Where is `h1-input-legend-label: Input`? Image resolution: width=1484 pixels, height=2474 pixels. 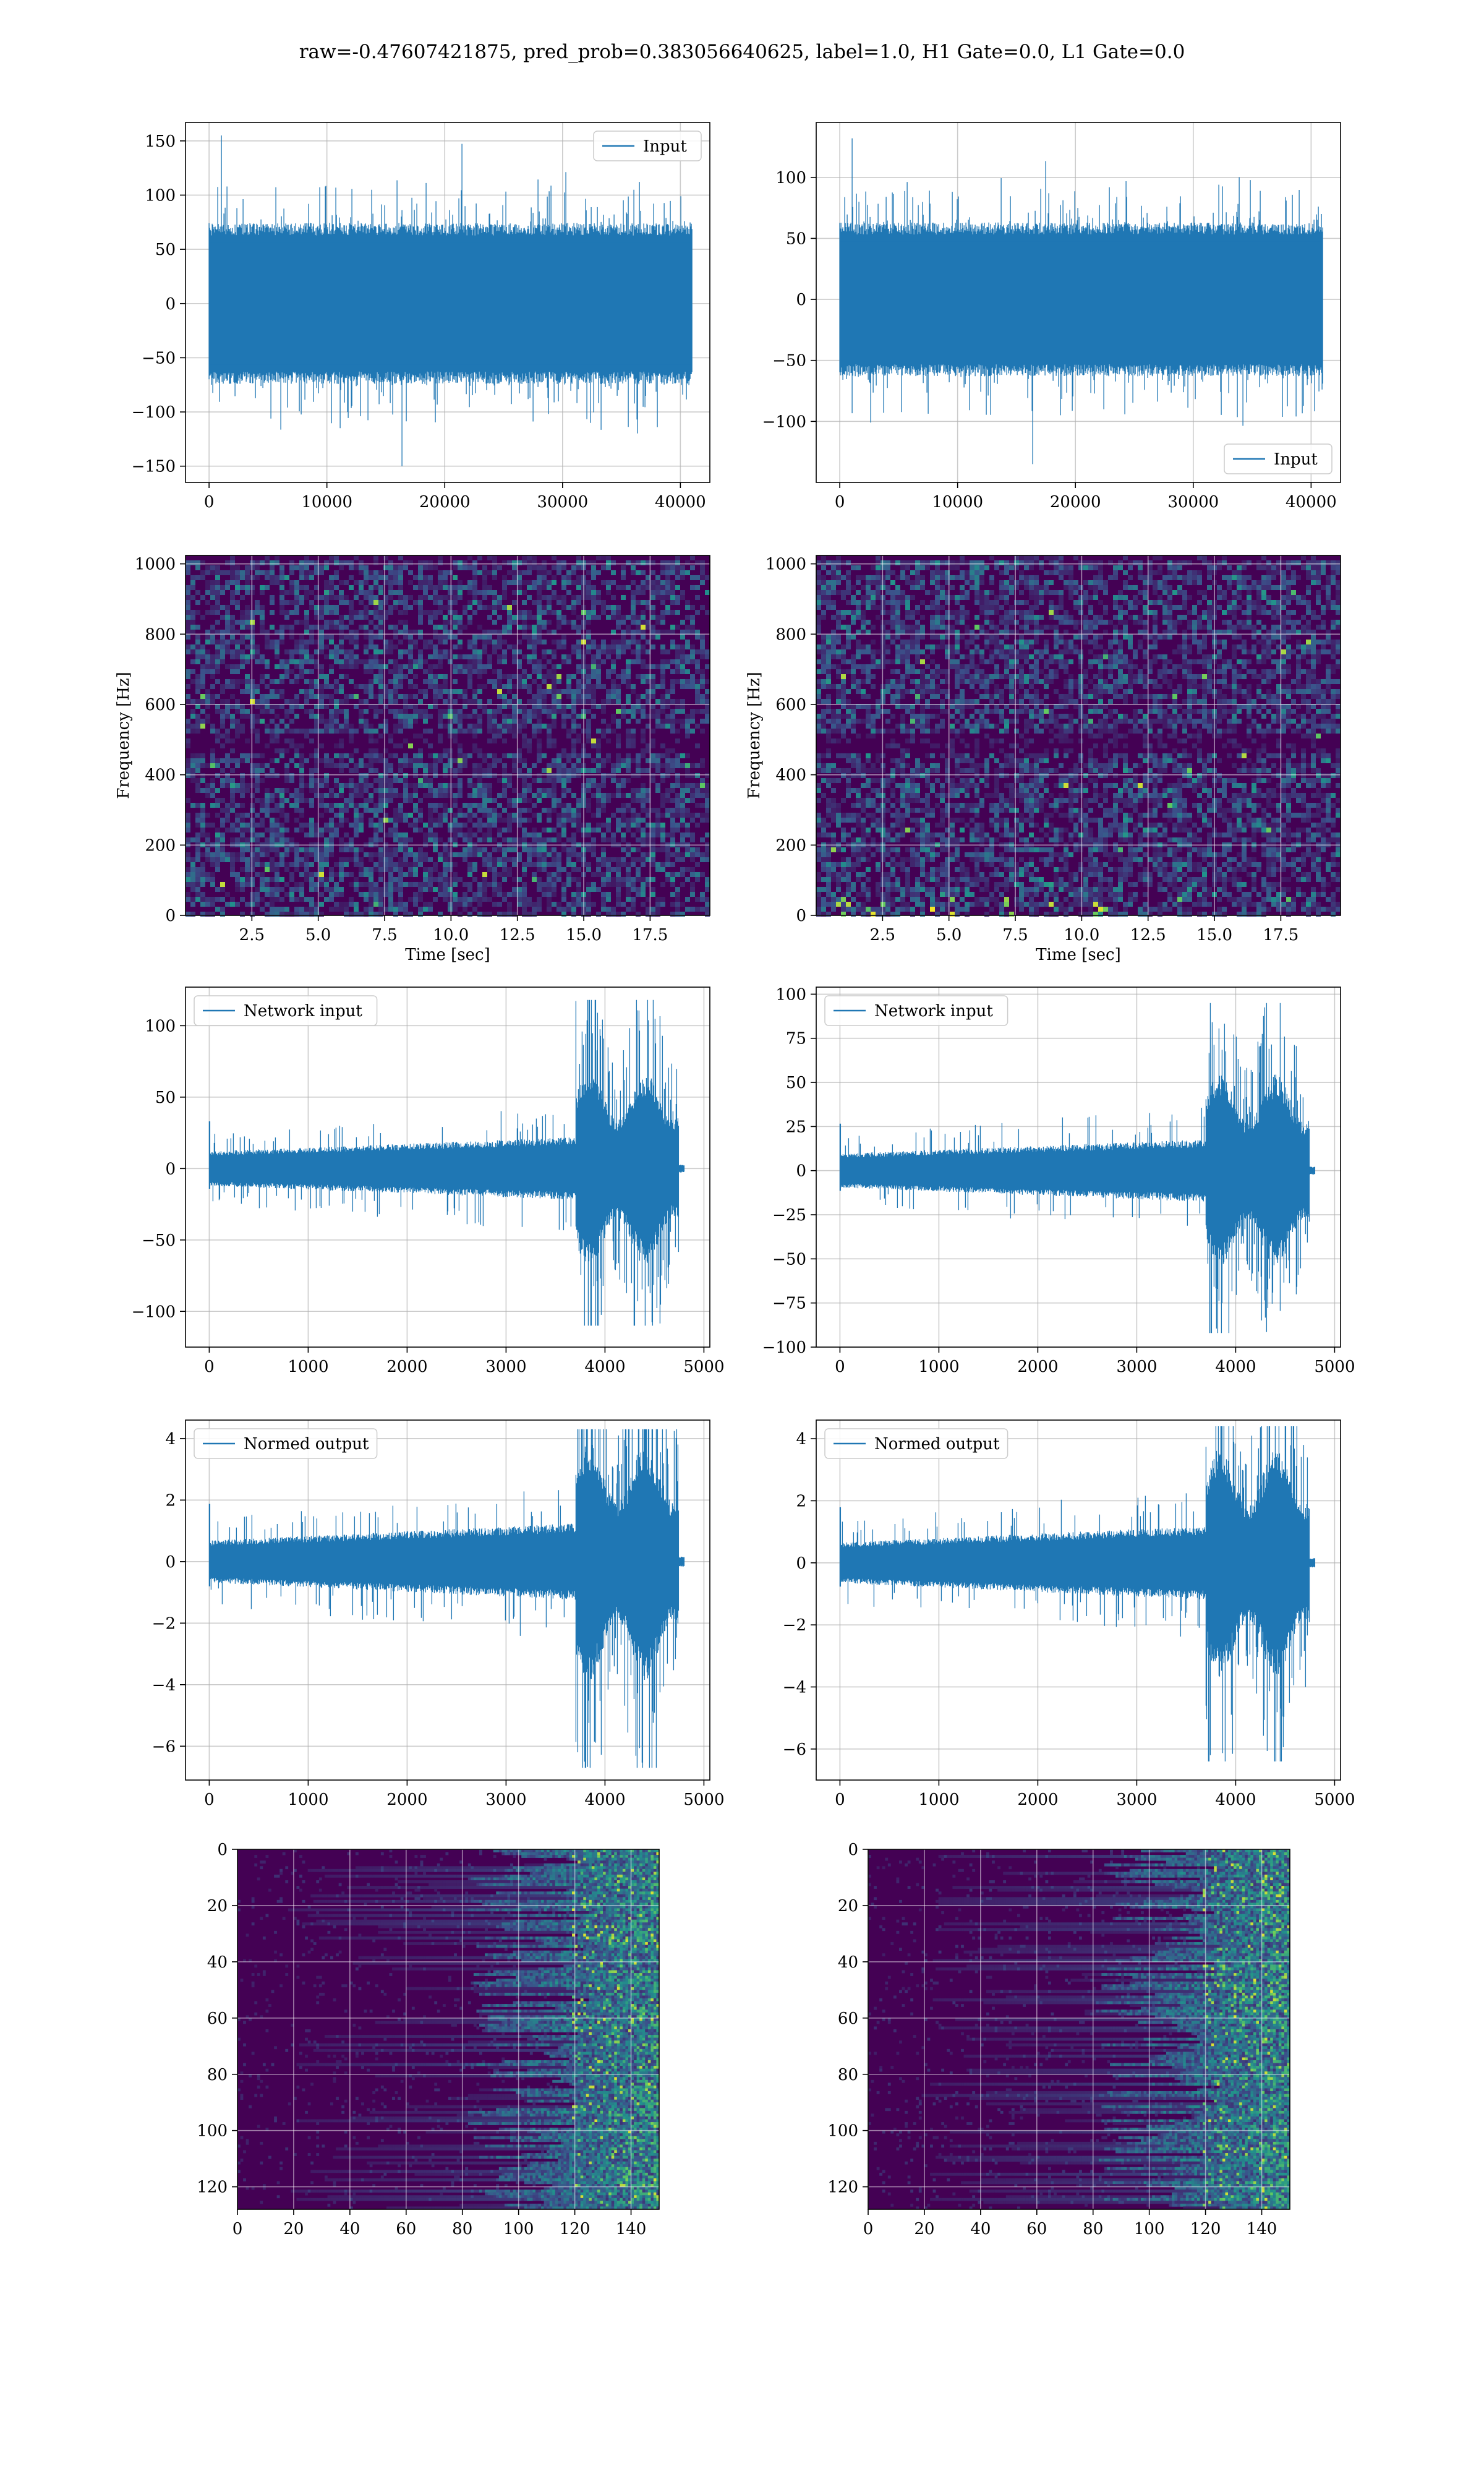 h1-input-legend-label: Input is located at coordinates (665, 146).